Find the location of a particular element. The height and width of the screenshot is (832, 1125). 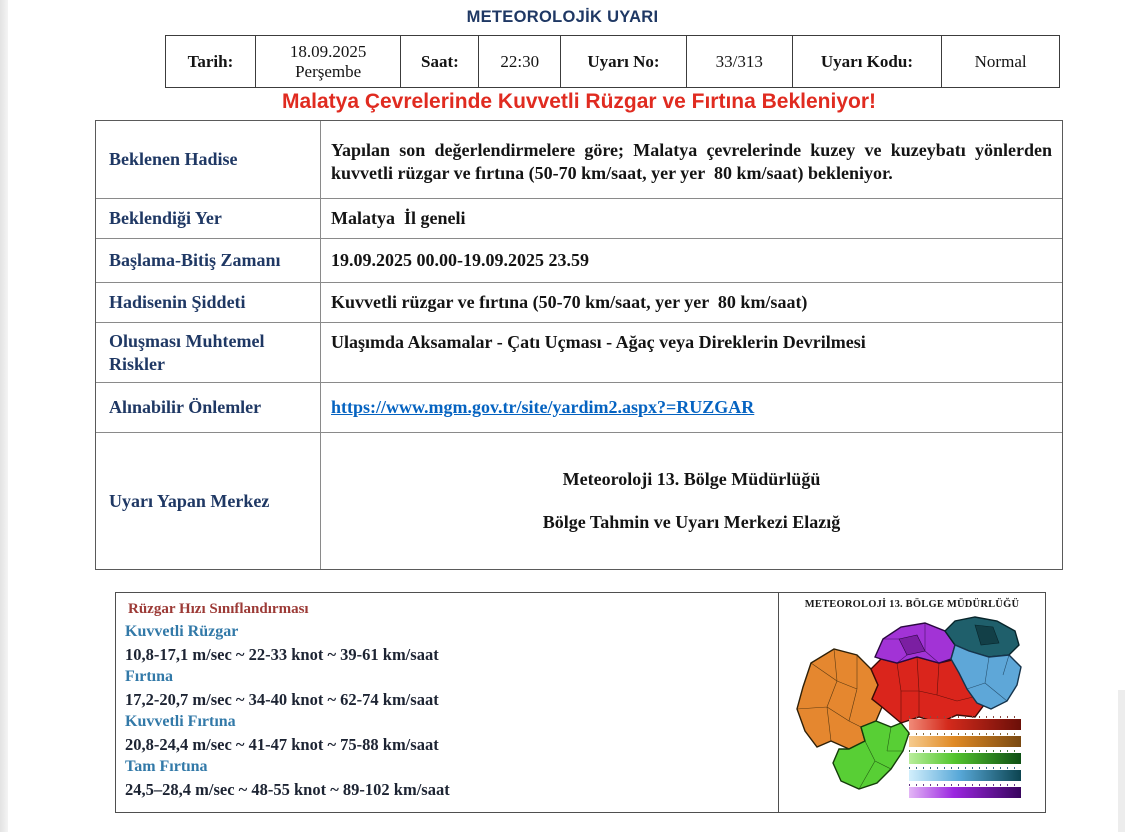

issuing-center-line2: Bölge Tahmin ve Uyarı Merkezi Elazığ is located at coordinates (691, 522).